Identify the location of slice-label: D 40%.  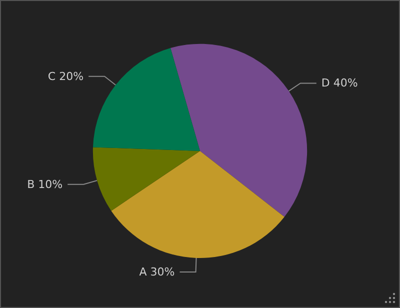
(339, 83).